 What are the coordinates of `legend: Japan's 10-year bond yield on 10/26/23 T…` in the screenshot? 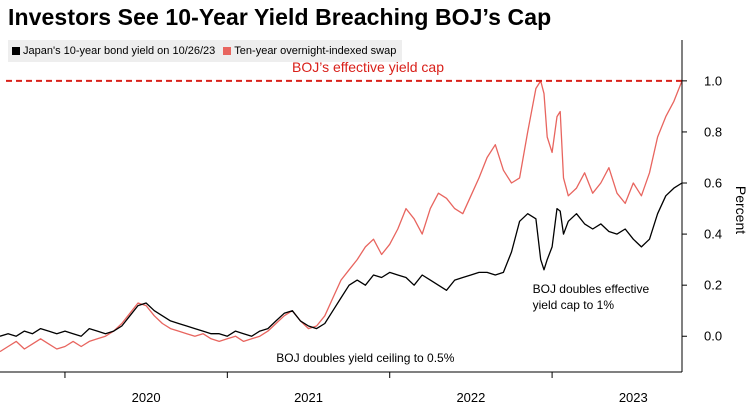 It's located at (205, 51).